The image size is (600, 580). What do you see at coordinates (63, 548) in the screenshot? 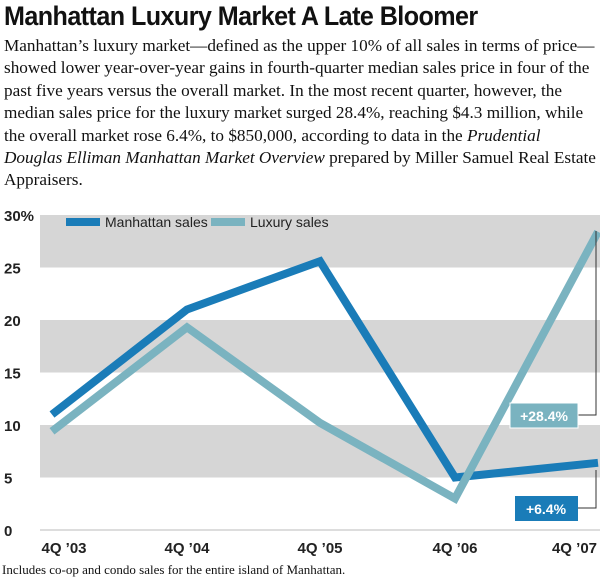
I see `x-tick-label: 4Q ’03` at bounding box center [63, 548].